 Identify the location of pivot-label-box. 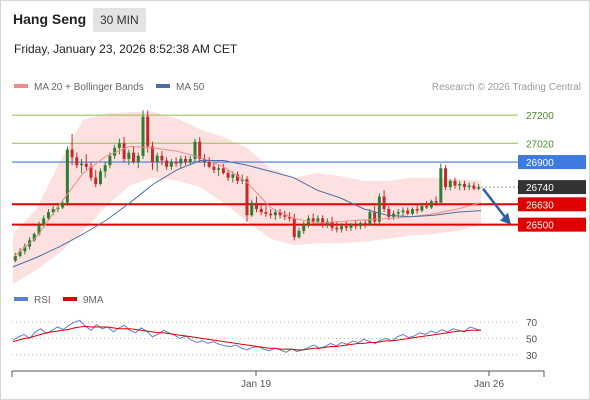
(552, 162).